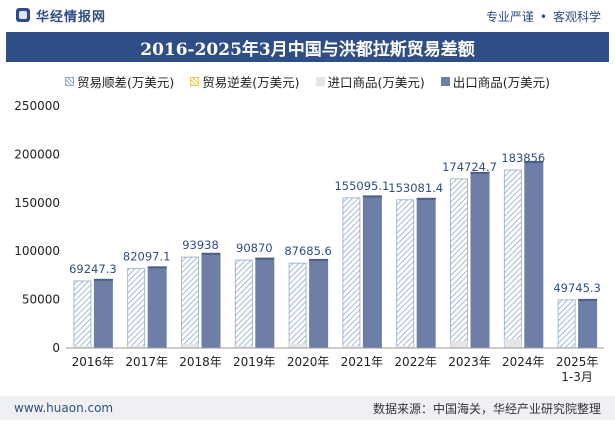 This screenshot has width=615, height=427. What do you see at coordinates (37, 106) in the screenshot?
I see `y-tick-label: 250000` at bounding box center [37, 106].